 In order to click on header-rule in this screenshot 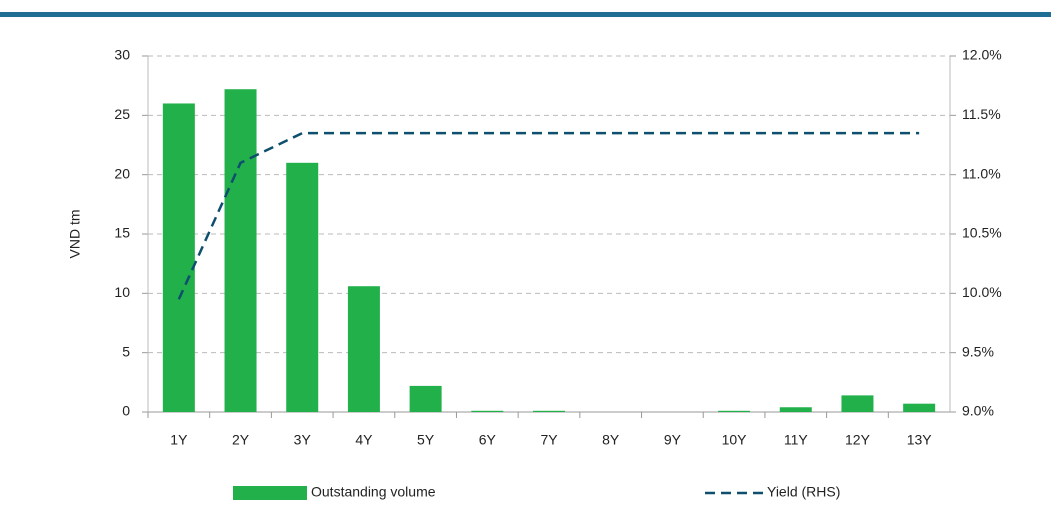, I will do `click(525, 14)`.